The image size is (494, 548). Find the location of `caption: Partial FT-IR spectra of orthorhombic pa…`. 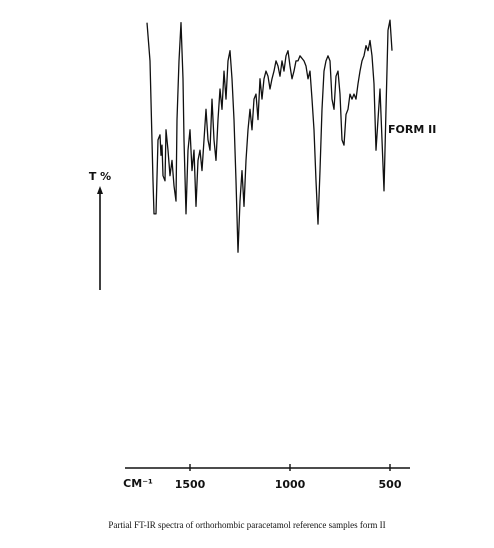

caption: Partial FT-IR spectra of orthorhombic pa… is located at coordinates (246, 525).